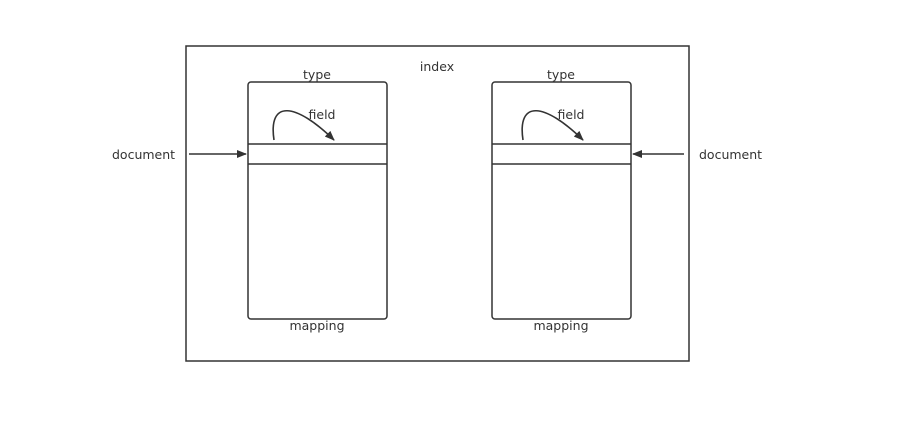  Describe the element at coordinates (317, 200) in the screenshot. I see `type-box-left` at that location.